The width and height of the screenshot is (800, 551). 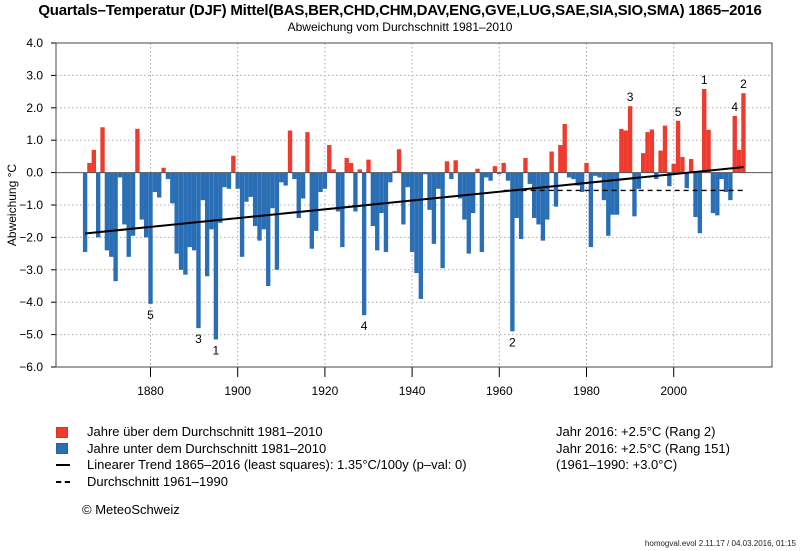 I want to click on info-line-1: Jahr 2016: +2.5°C (Rang 2), so click(x=636, y=431).